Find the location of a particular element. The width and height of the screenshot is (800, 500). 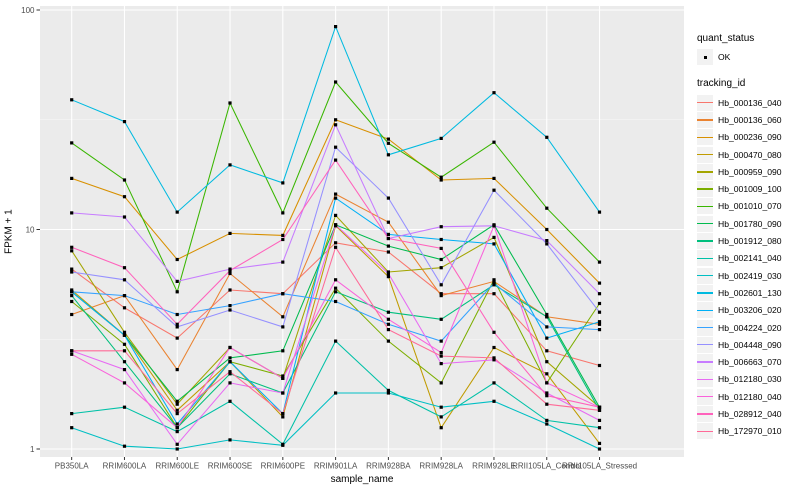

legend-entry-label: Hb_001780_090 is located at coordinates (750, 223).